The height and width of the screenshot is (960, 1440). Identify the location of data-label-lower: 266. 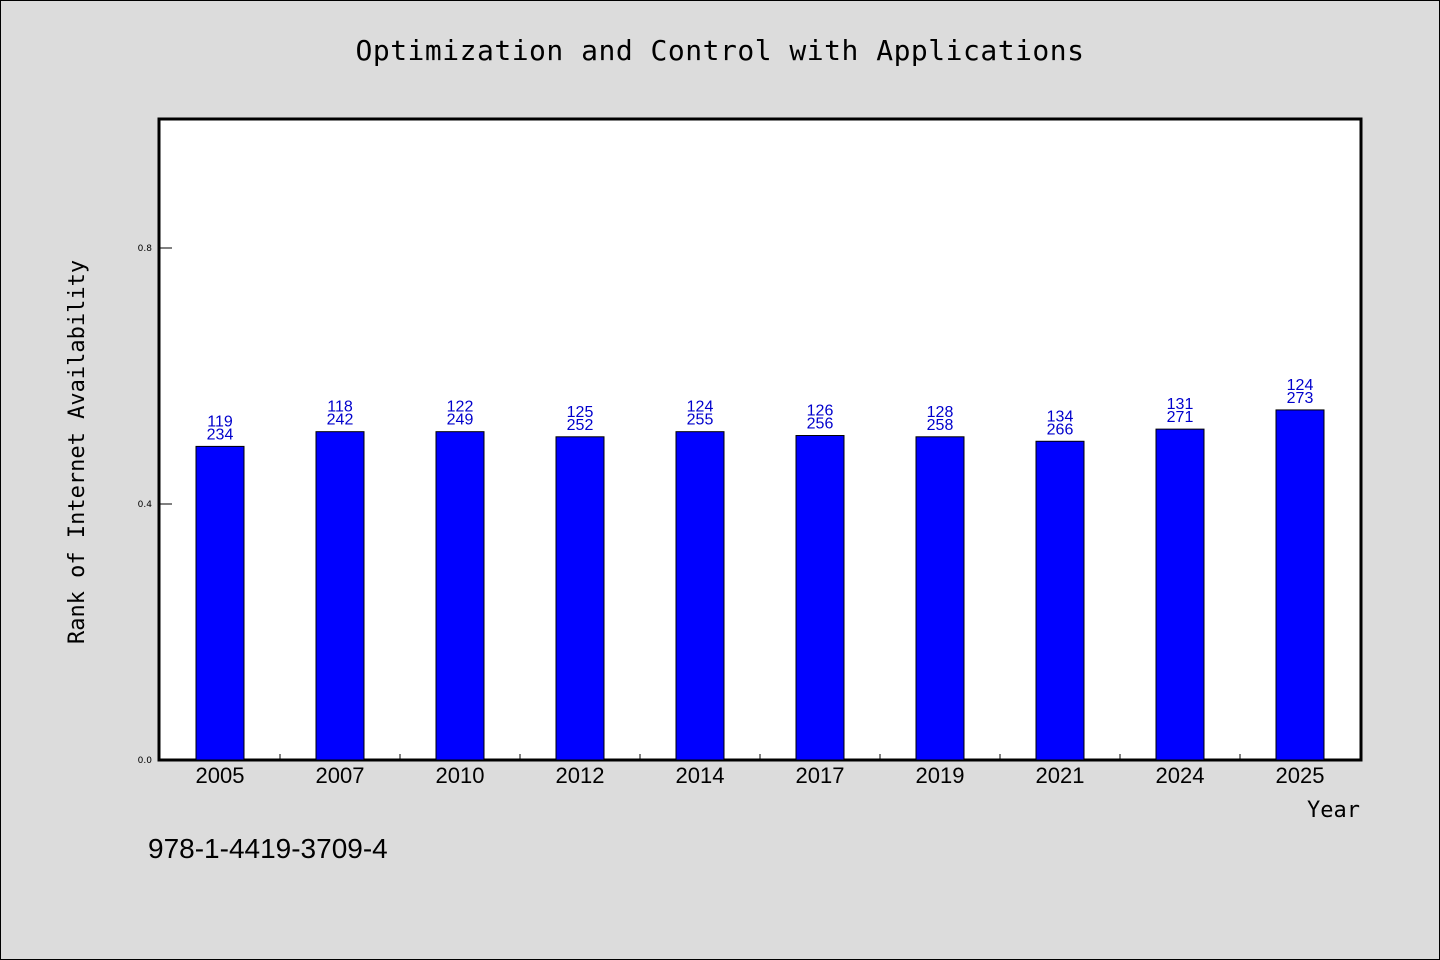
(1060, 429).